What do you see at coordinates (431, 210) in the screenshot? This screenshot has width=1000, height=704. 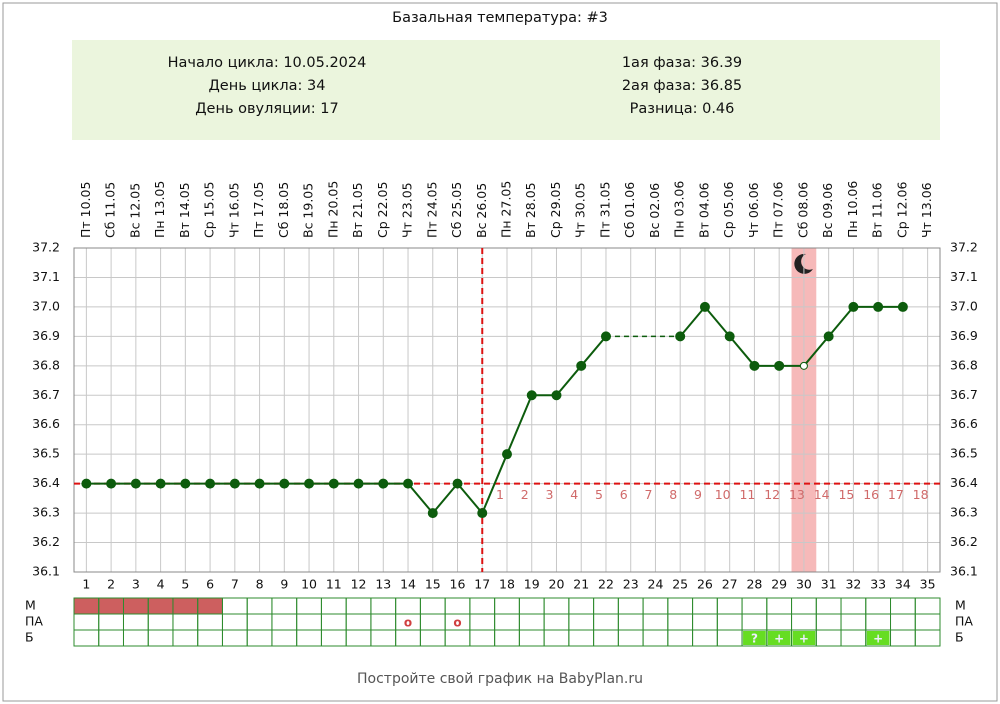 I see `date-label: Пт 24.05` at bounding box center [431, 210].